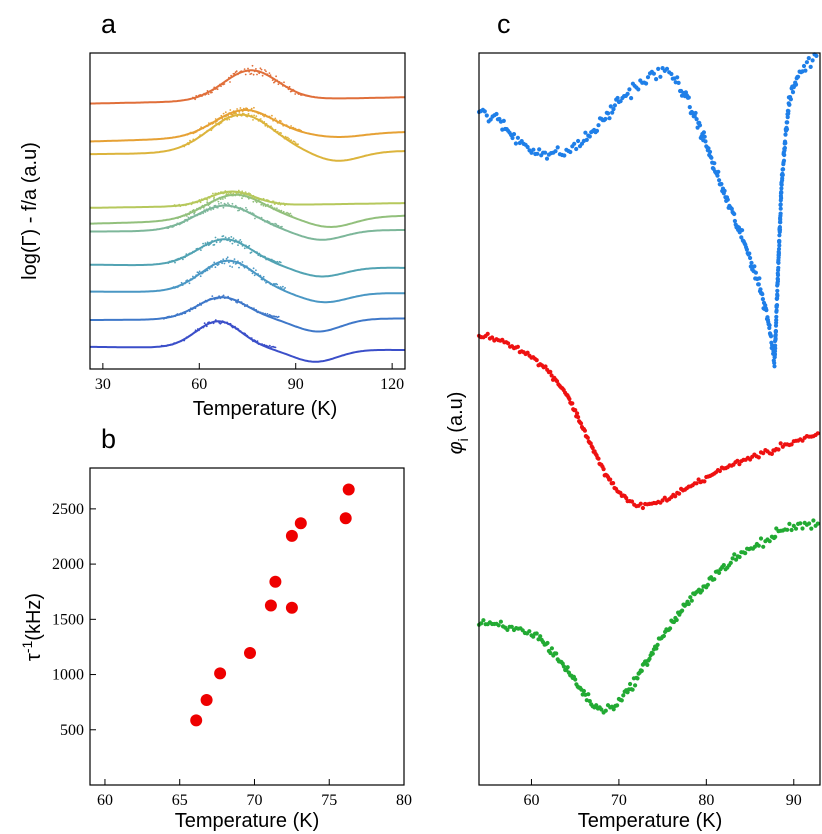 Image resolution: width=822 pixels, height=834 pixels. What do you see at coordinates (329, 800) in the screenshot?
I see `panel-b-xtick-label: 75` at bounding box center [329, 800].